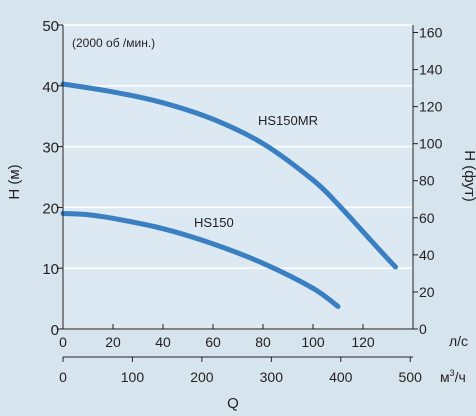 Image resolution: width=476 pixels, height=416 pixels. I want to click on x-primary-tick-label: 20, so click(113, 342).